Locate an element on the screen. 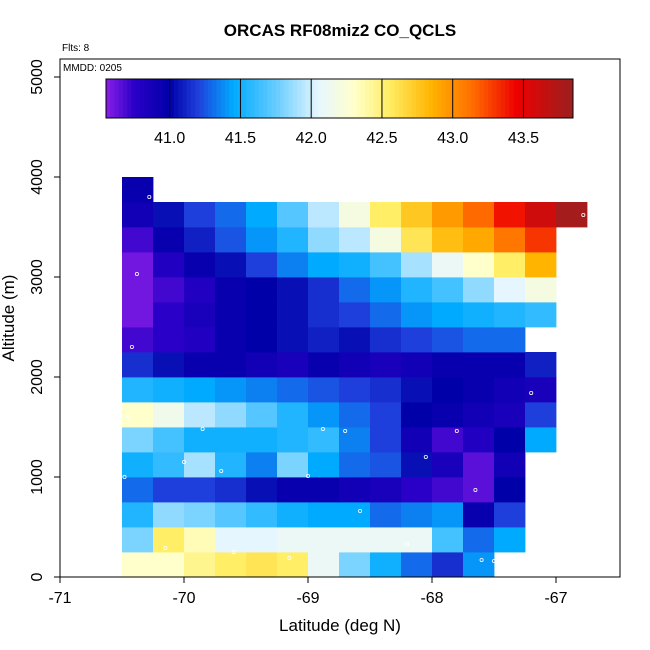  colorbar-tick-label: 41.0 is located at coordinates (169, 138).